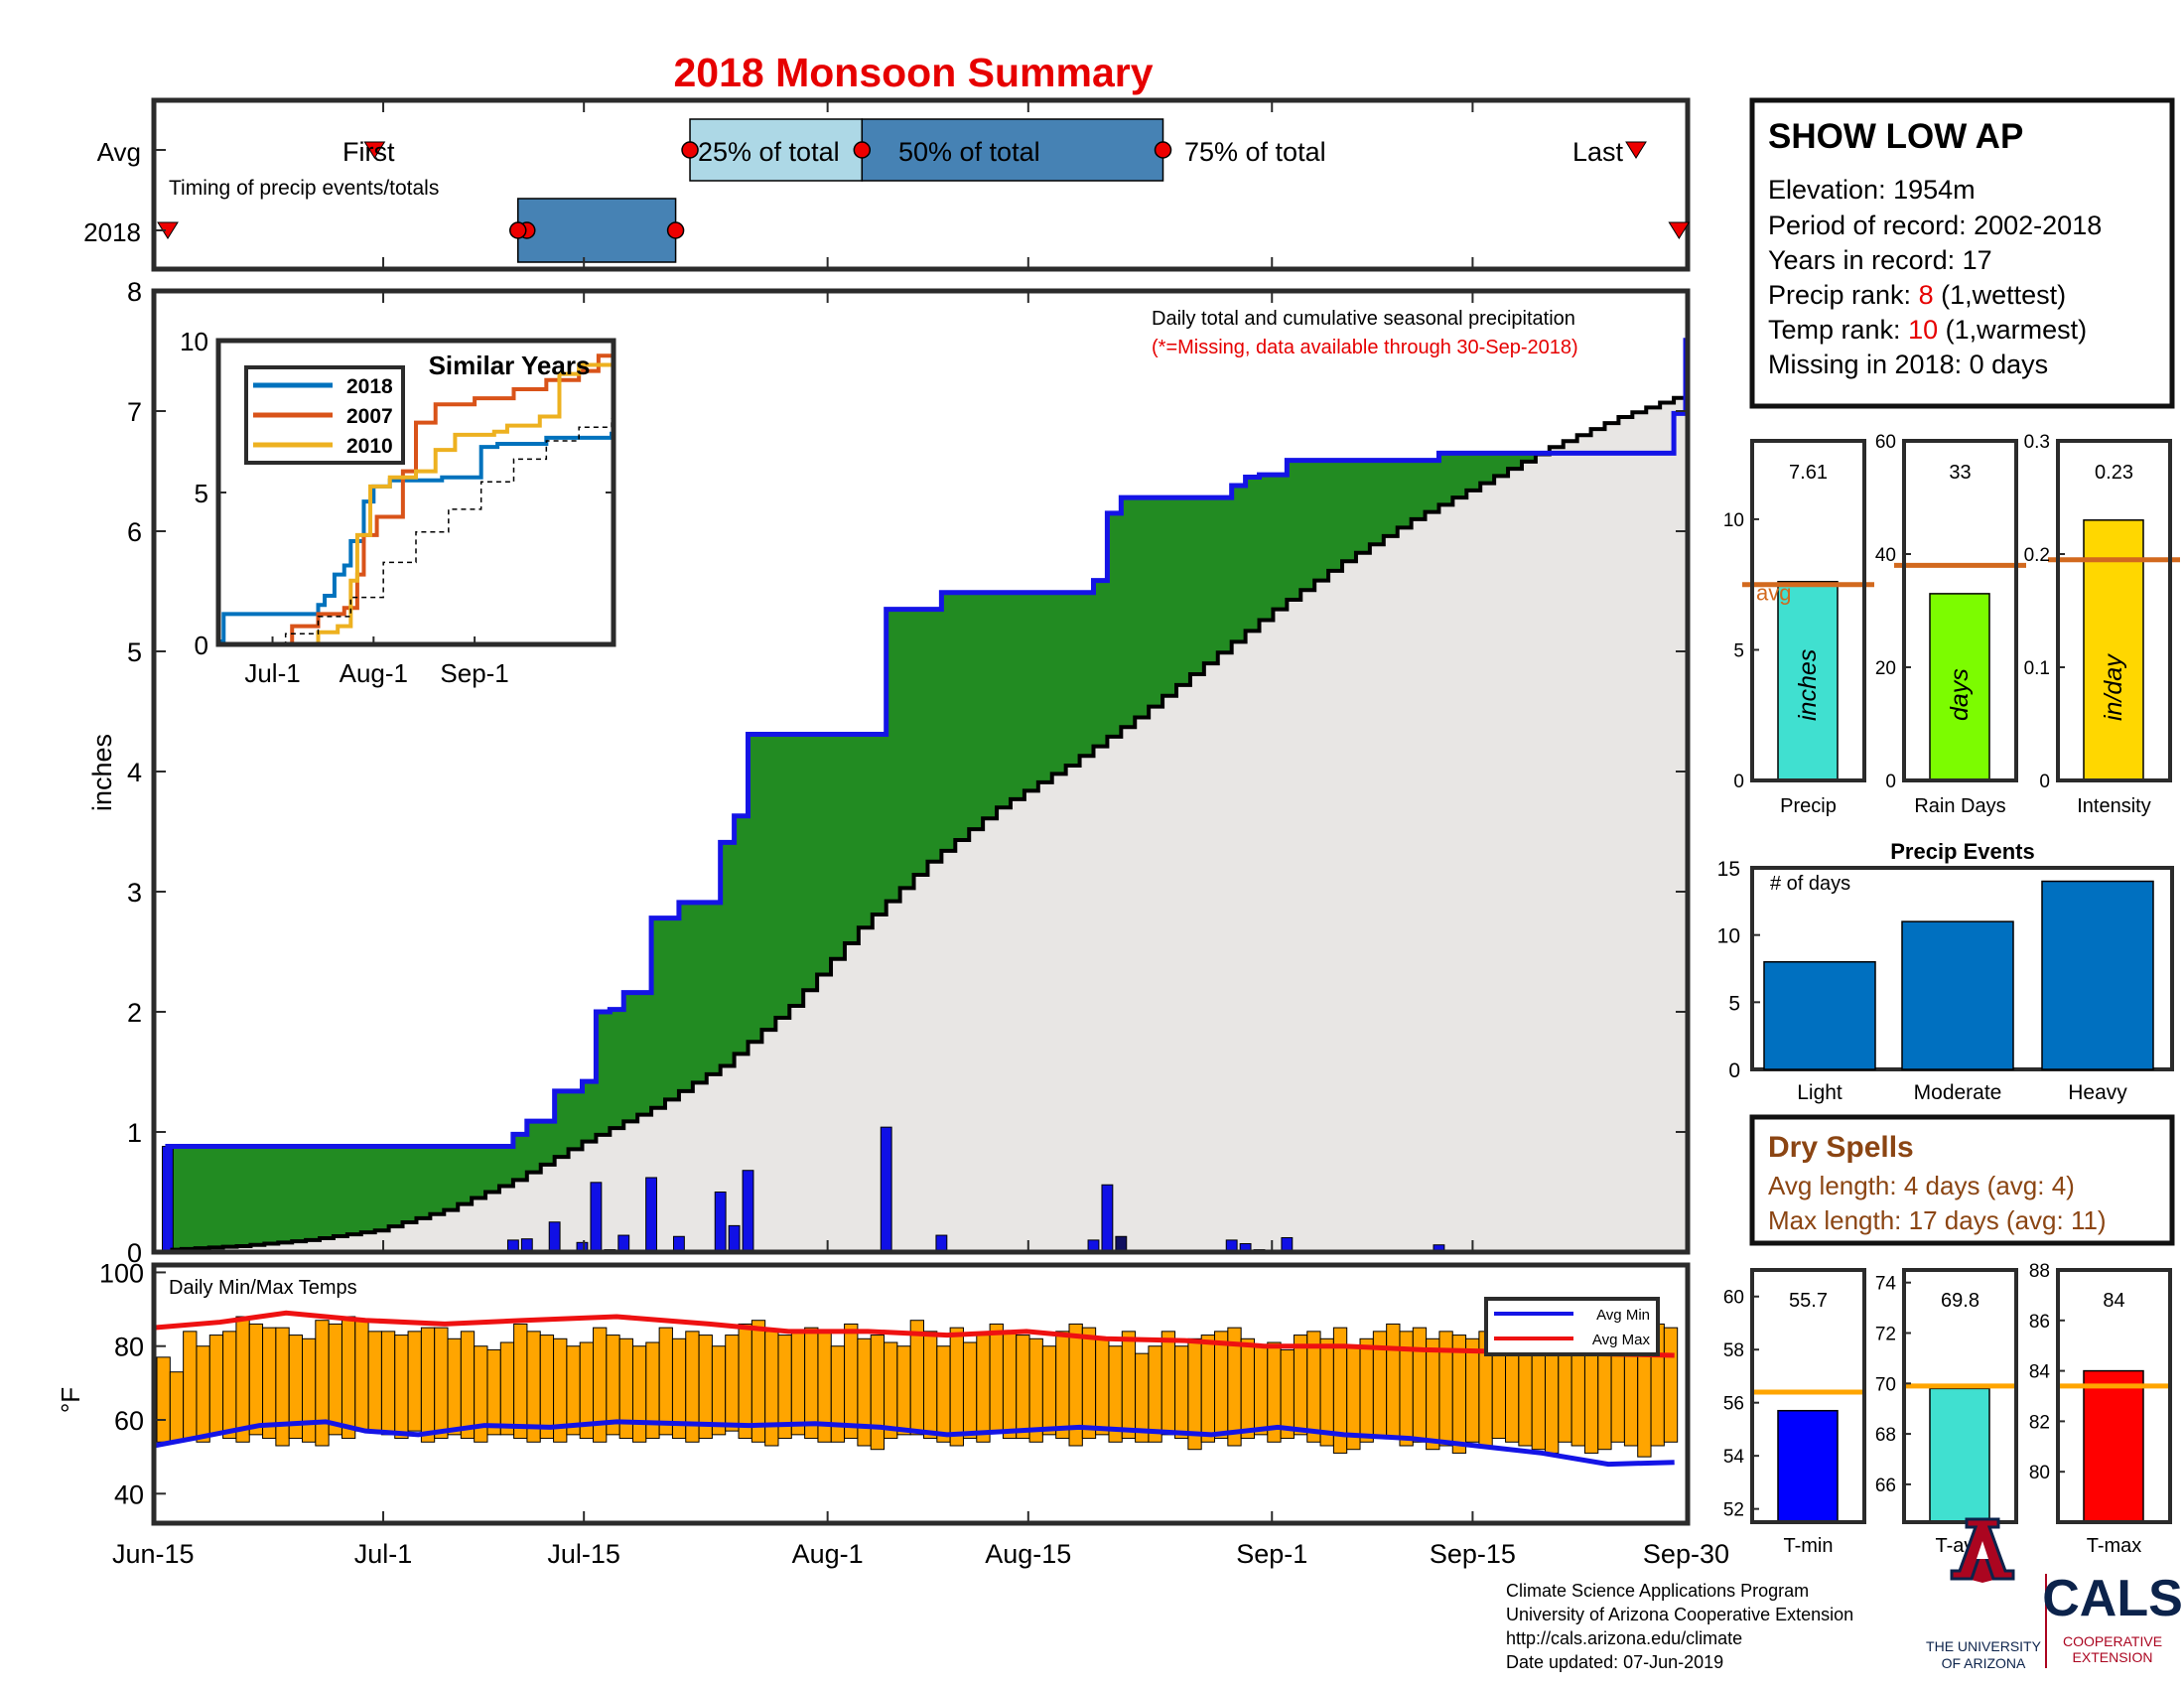  Describe the element at coordinates (1734, 1070) in the screenshot. I see `events-y-tick-label: 0` at that location.